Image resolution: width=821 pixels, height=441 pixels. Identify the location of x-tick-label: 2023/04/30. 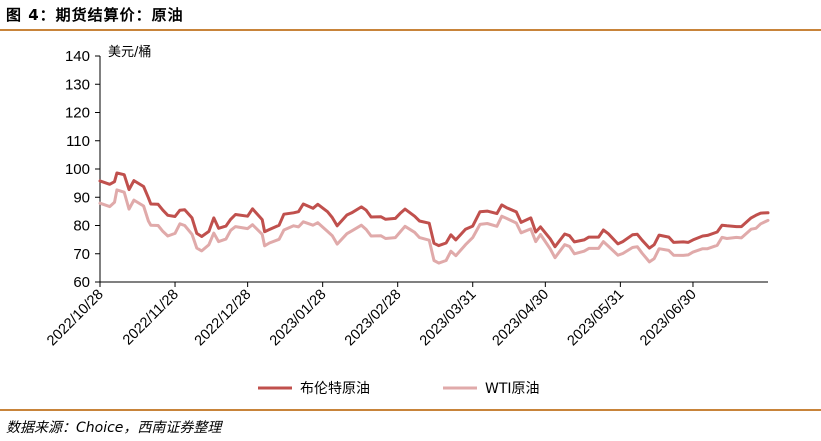
(521, 318).